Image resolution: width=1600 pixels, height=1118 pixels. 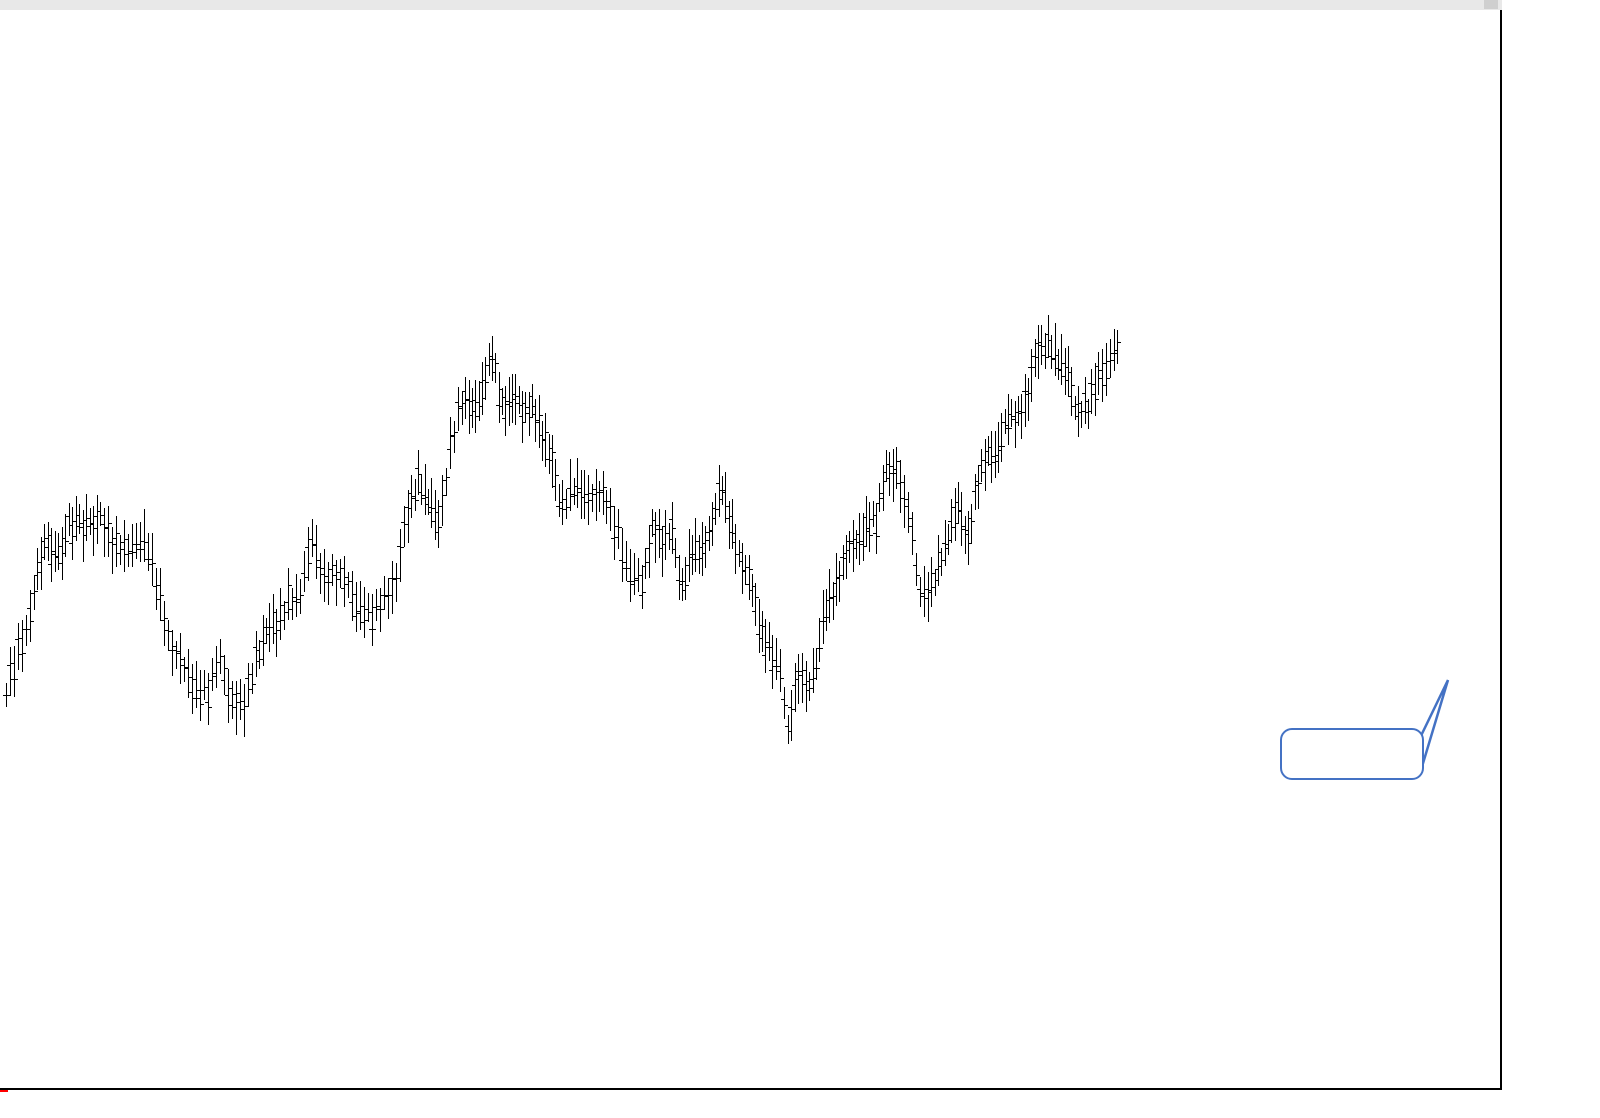 What do you see at coordinates (1352, 754) in the screenshot?
I see `annotation-callout` at bounding box center [1352, 754].